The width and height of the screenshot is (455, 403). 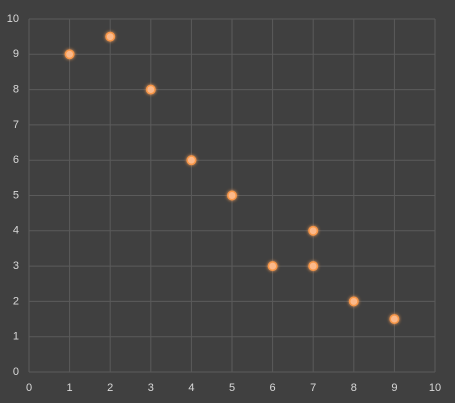 What do you see at coordinates (435, 388) in the screenshot?
I see `x-tick-label: 10` at bounding box center [435, 388].